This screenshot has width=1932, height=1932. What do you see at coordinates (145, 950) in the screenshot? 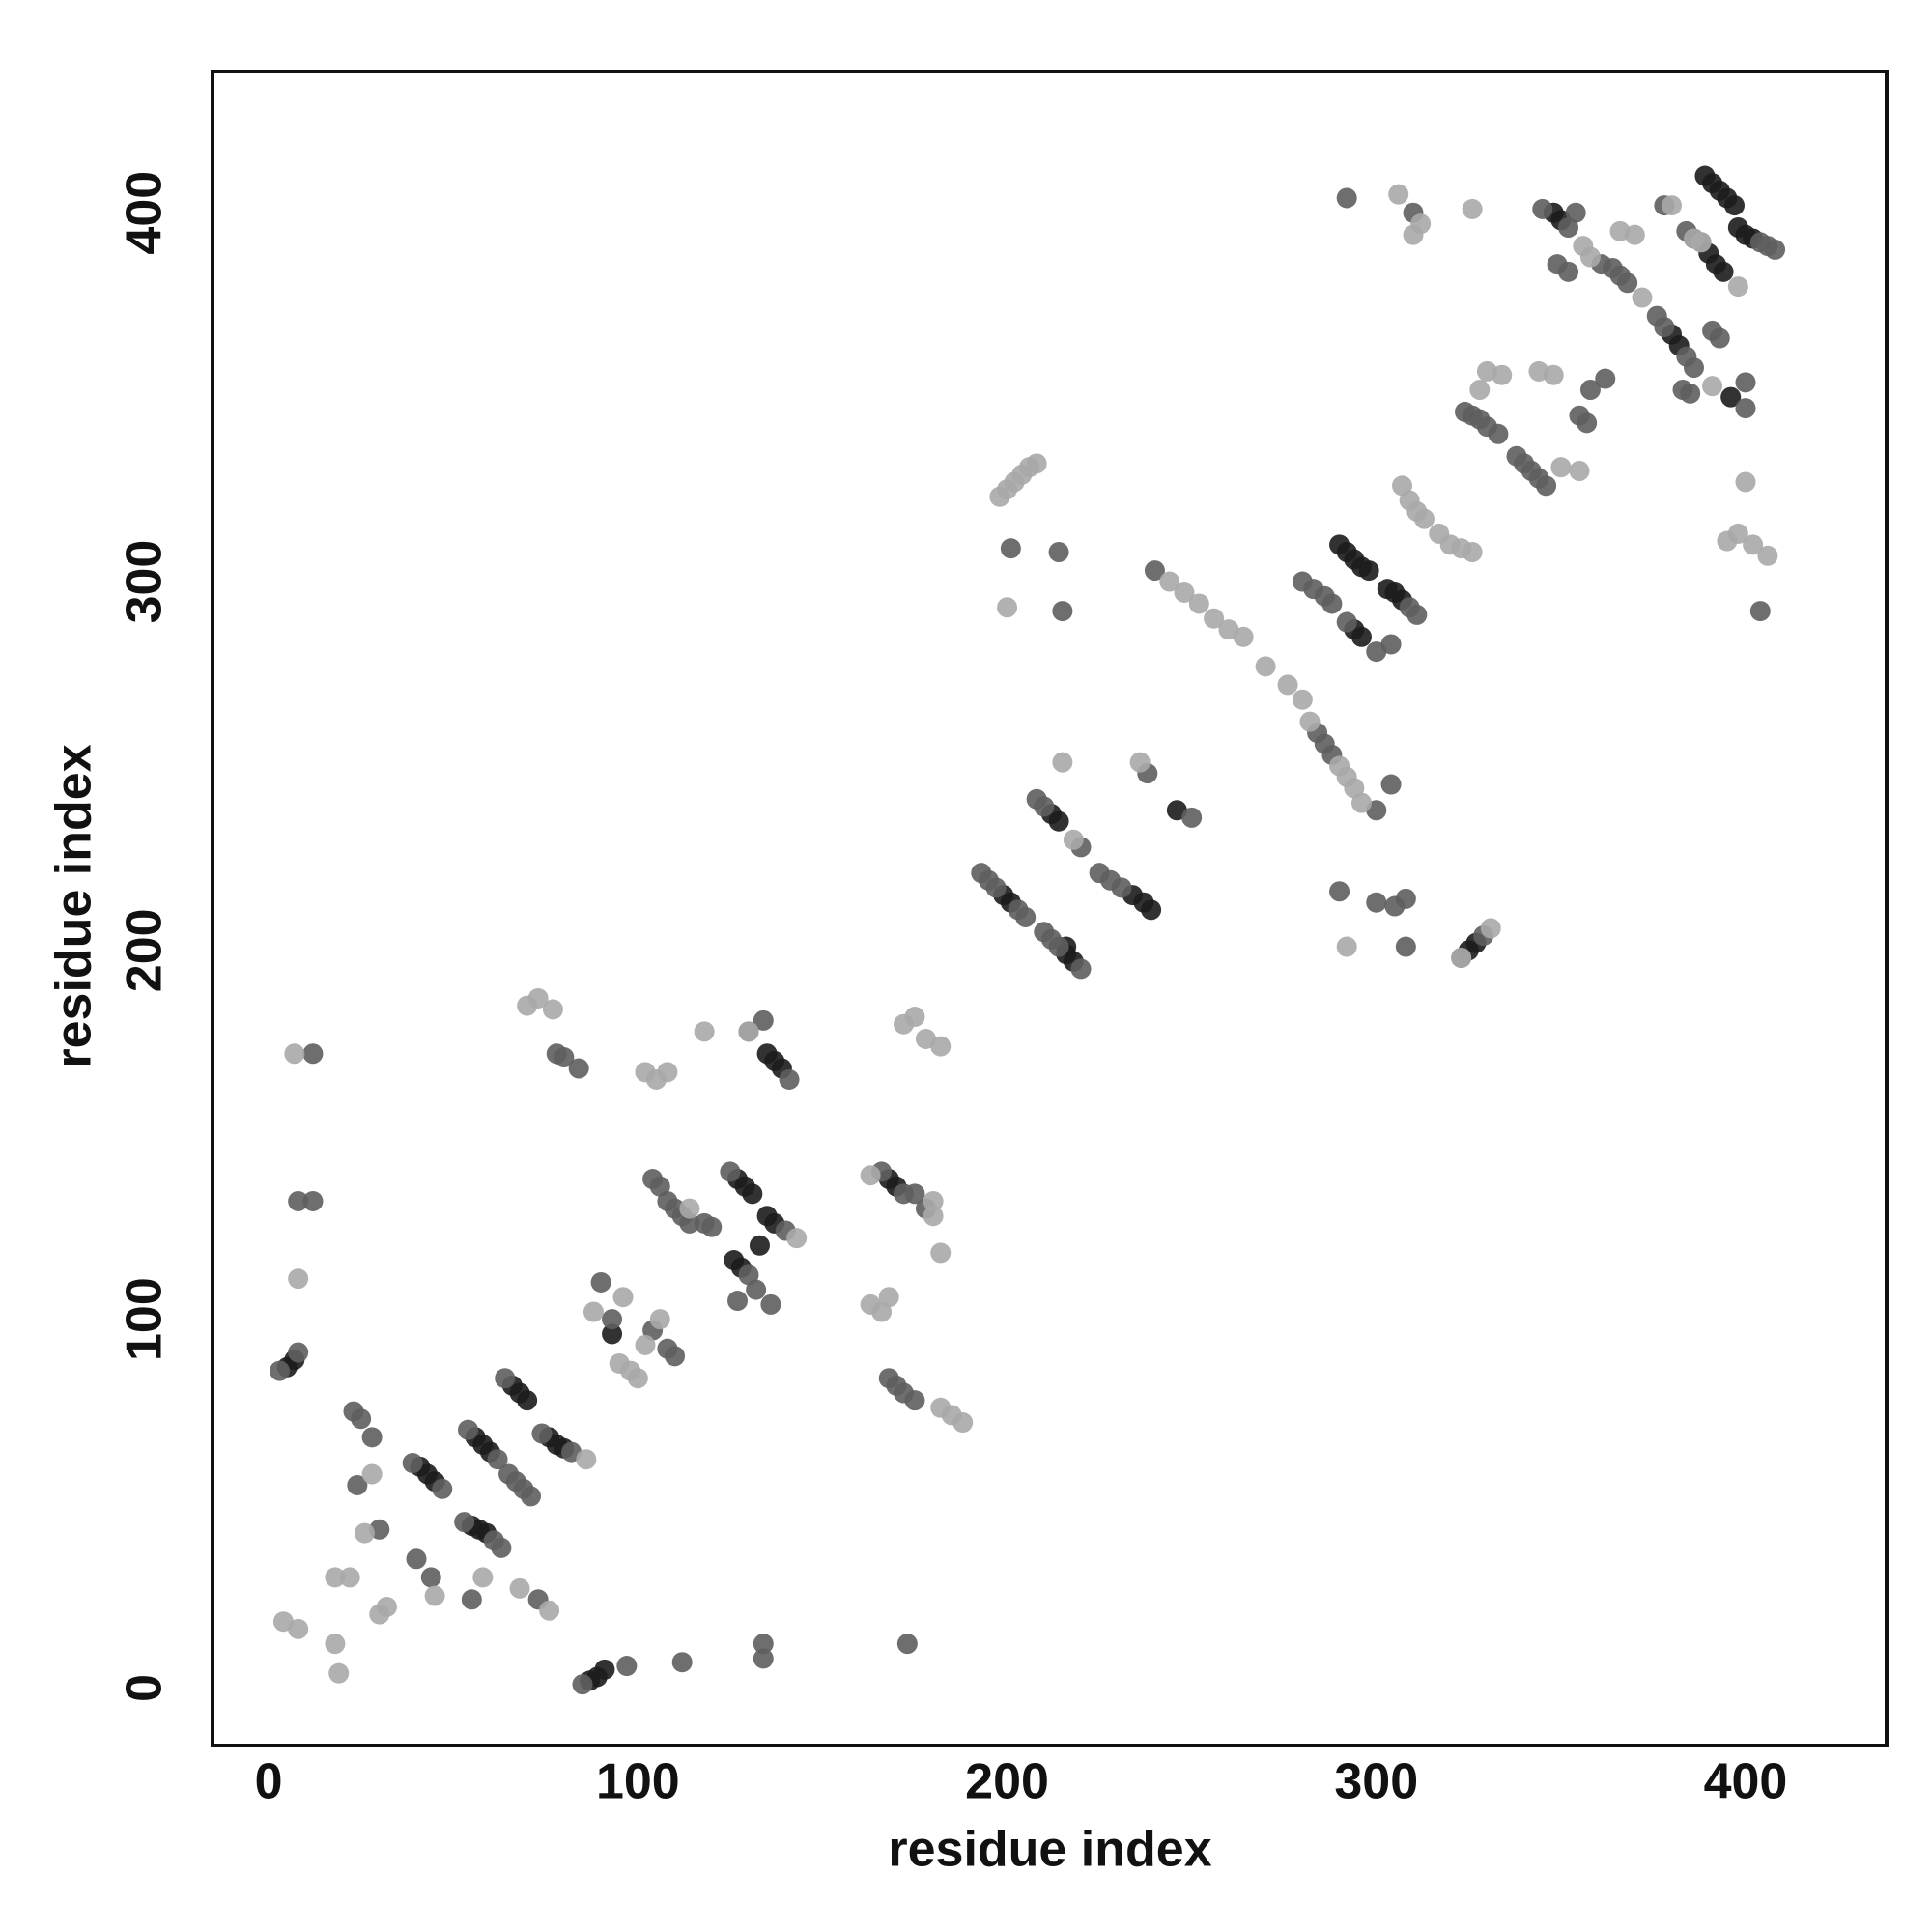
I see `y-tick-label: 200` at bounding box center [145, 950].